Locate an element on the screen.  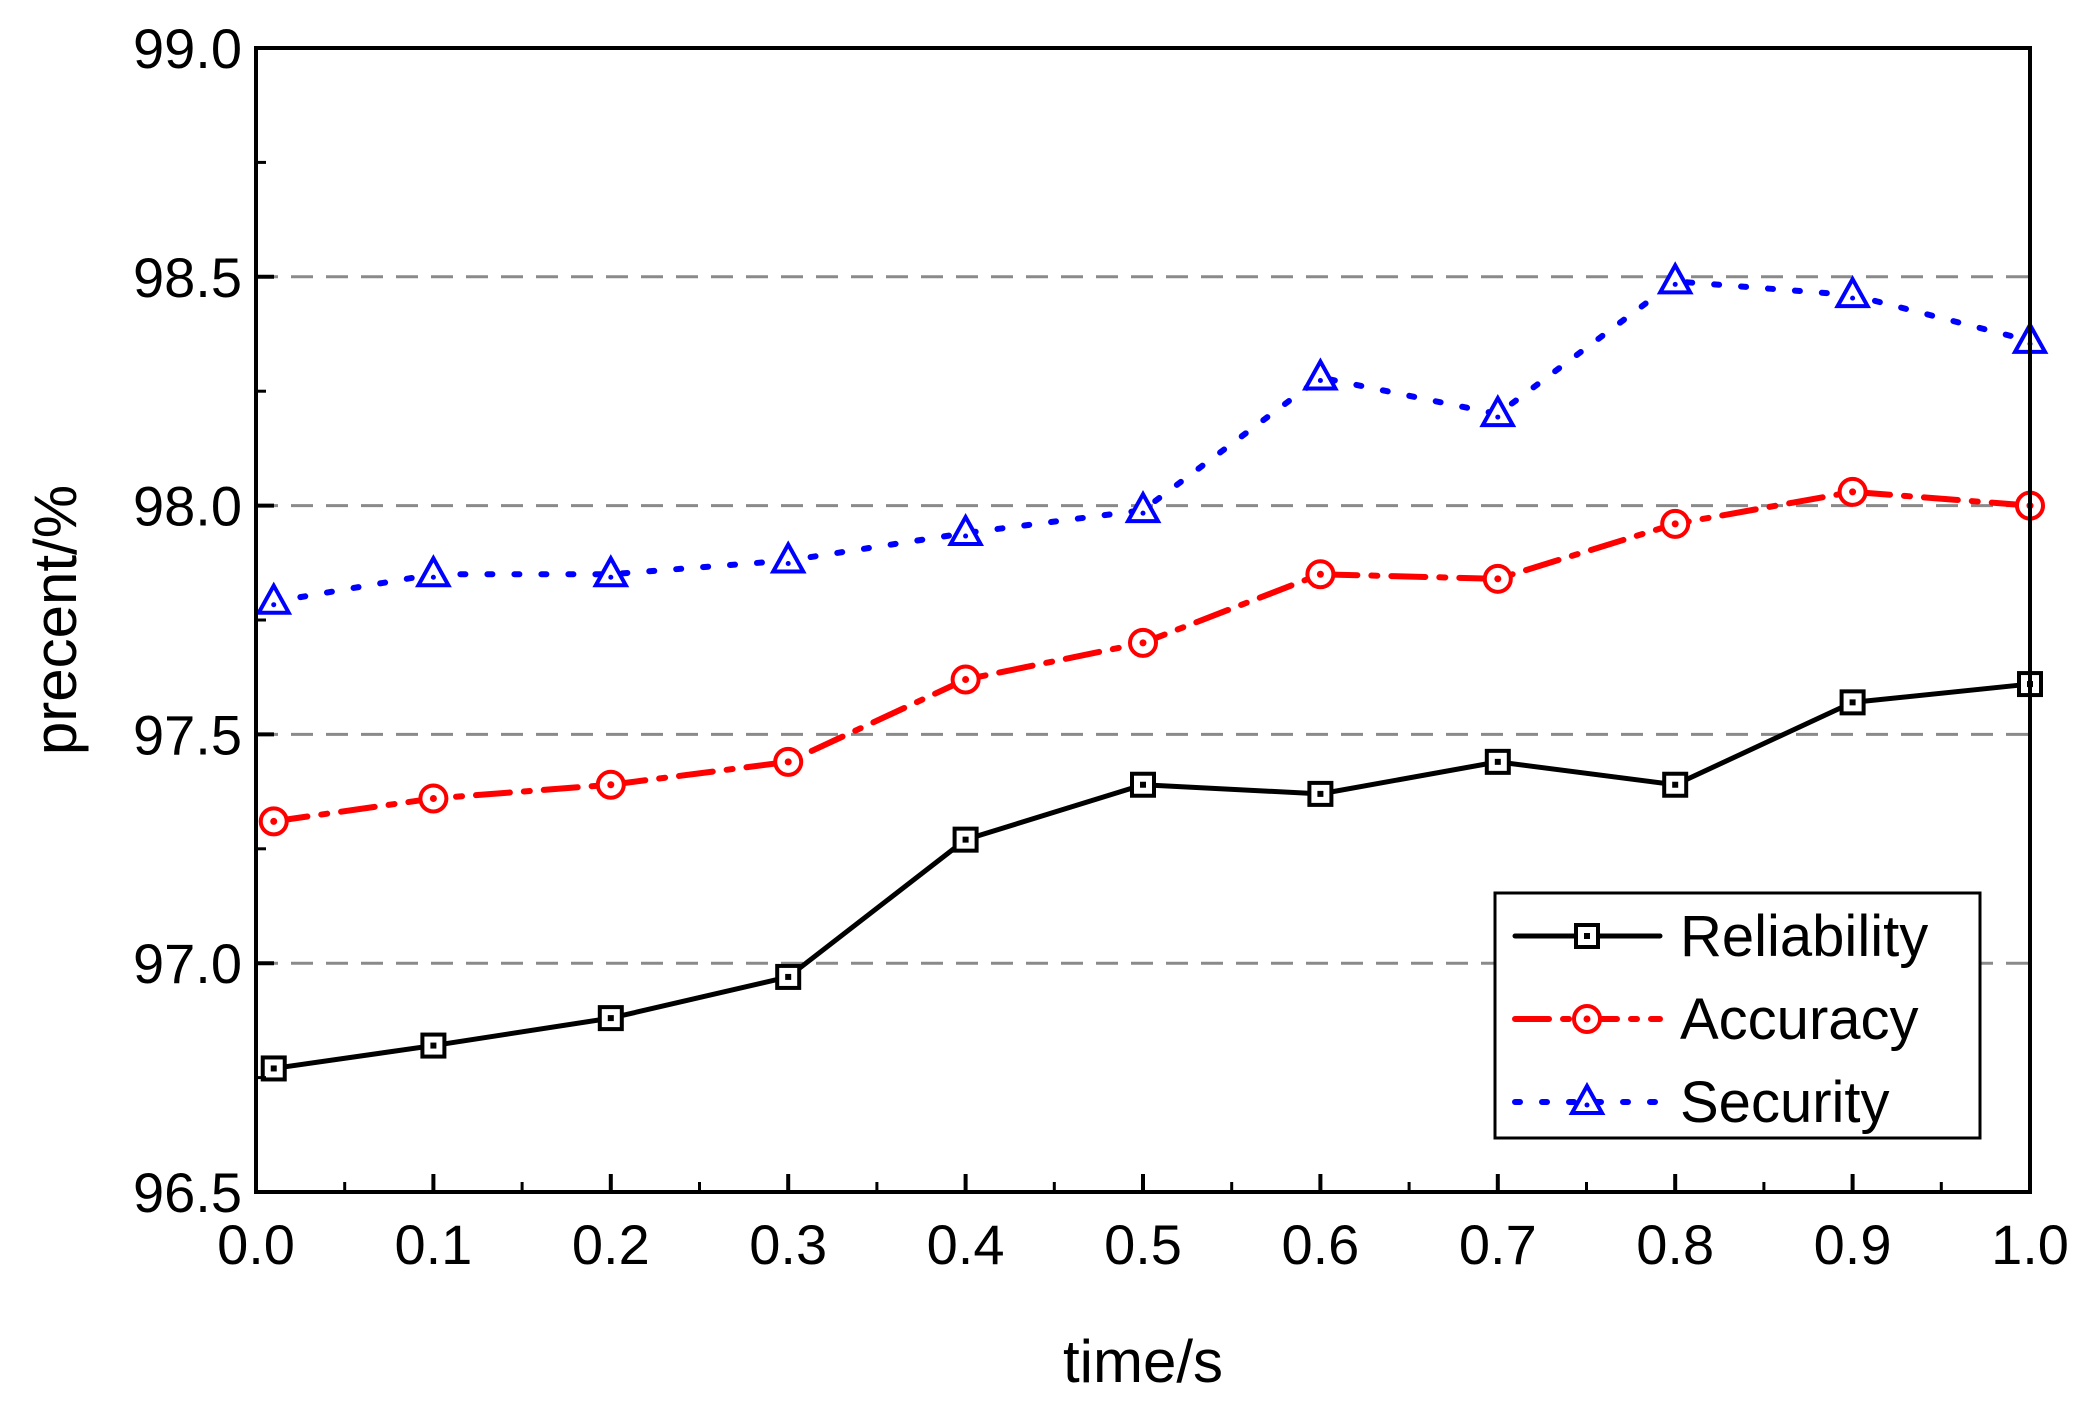
legend-marker-reliability-center is located at coordinates (1587, 936).